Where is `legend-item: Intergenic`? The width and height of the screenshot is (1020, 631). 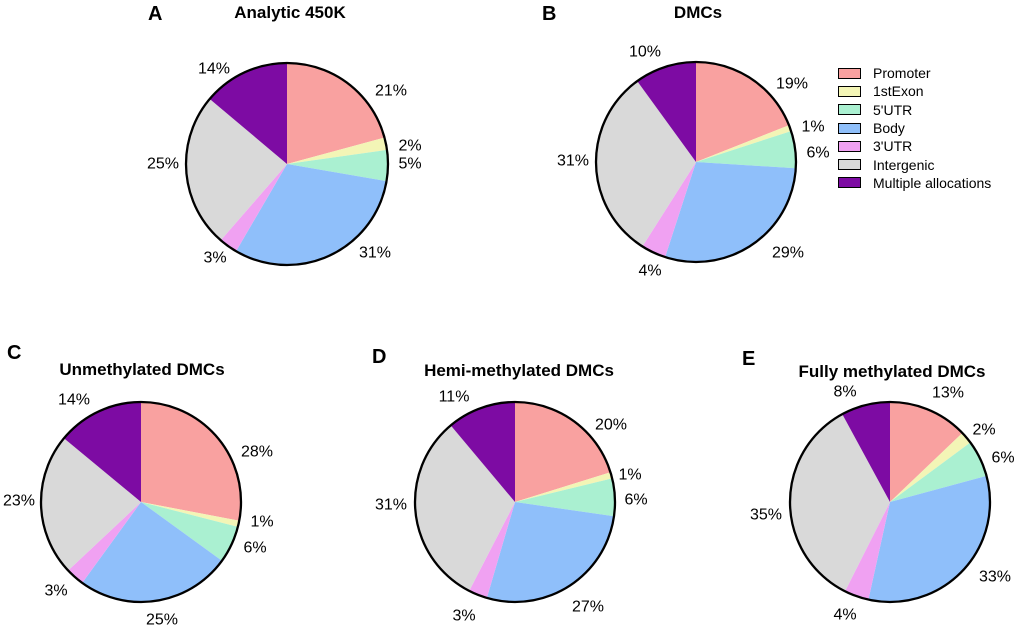
legend-item: Intergenic is located at coordinates (914, 164).